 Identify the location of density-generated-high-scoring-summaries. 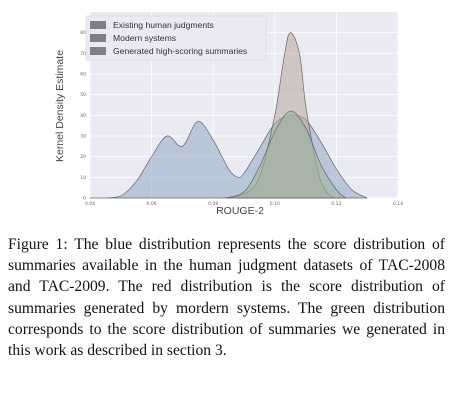
(286, 154).